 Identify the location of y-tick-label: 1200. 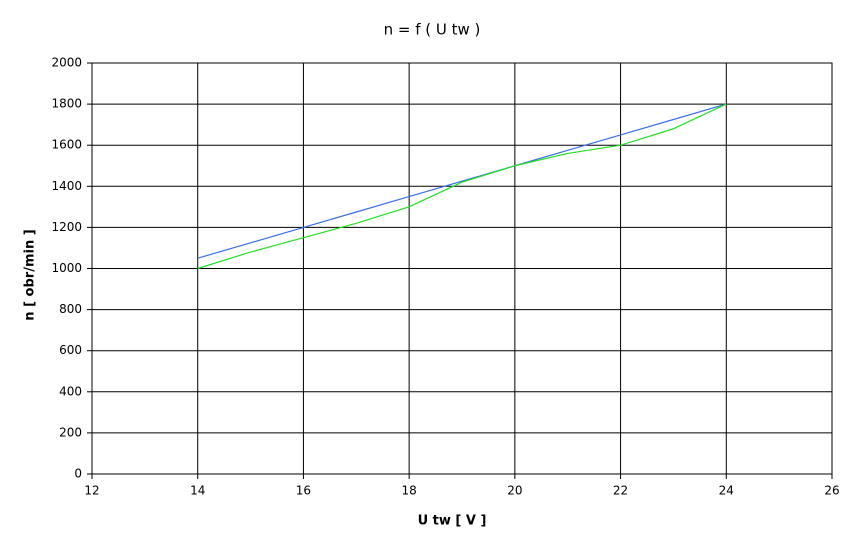
(66, 227).